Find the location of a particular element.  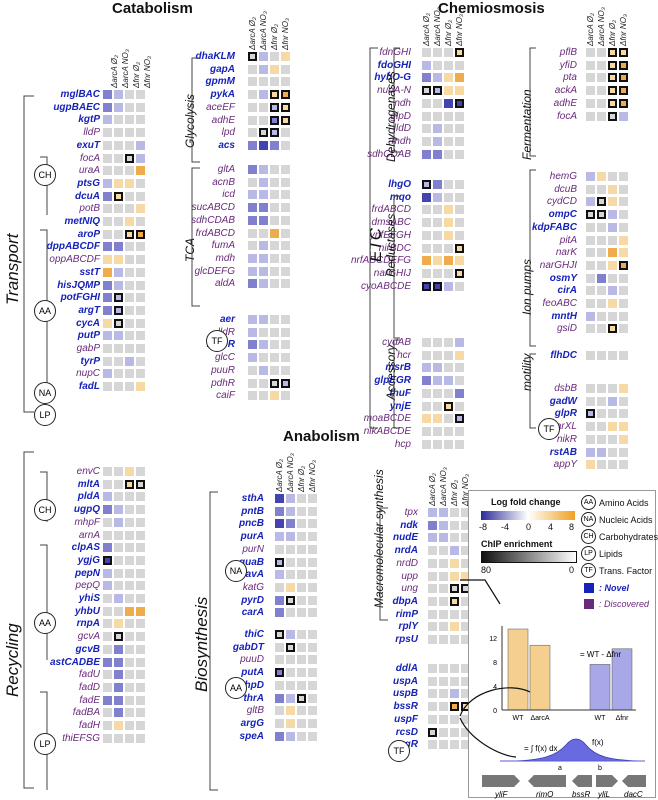

gene-label-putA: putA is located at coordinates (252, 673).